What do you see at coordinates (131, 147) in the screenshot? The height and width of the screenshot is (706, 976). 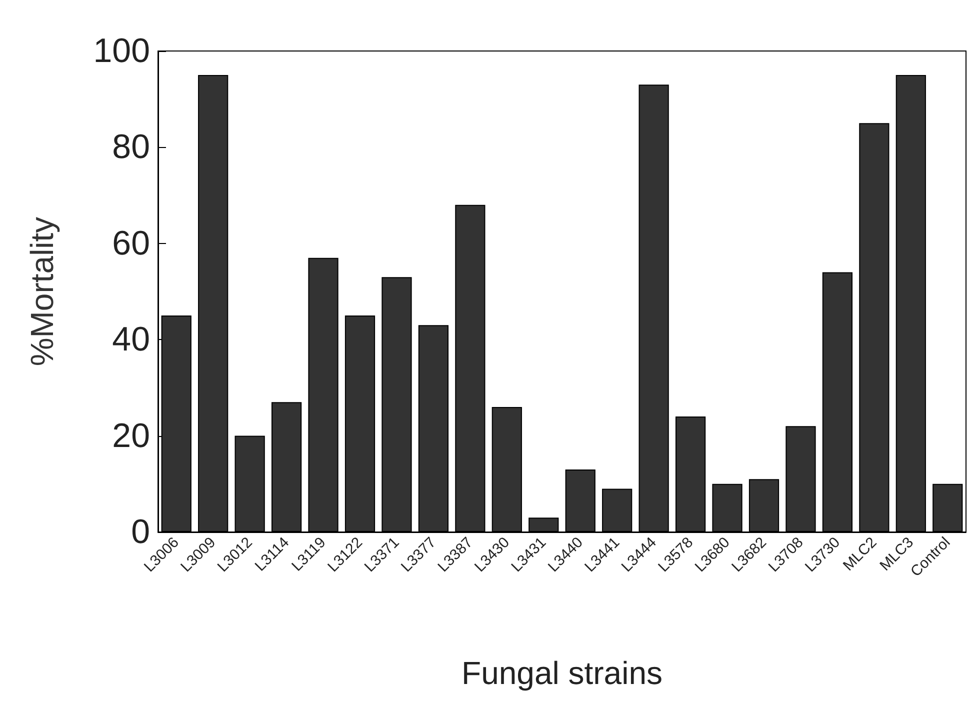 I see `y-tick-label: 80` at bounding box center [131, 147].